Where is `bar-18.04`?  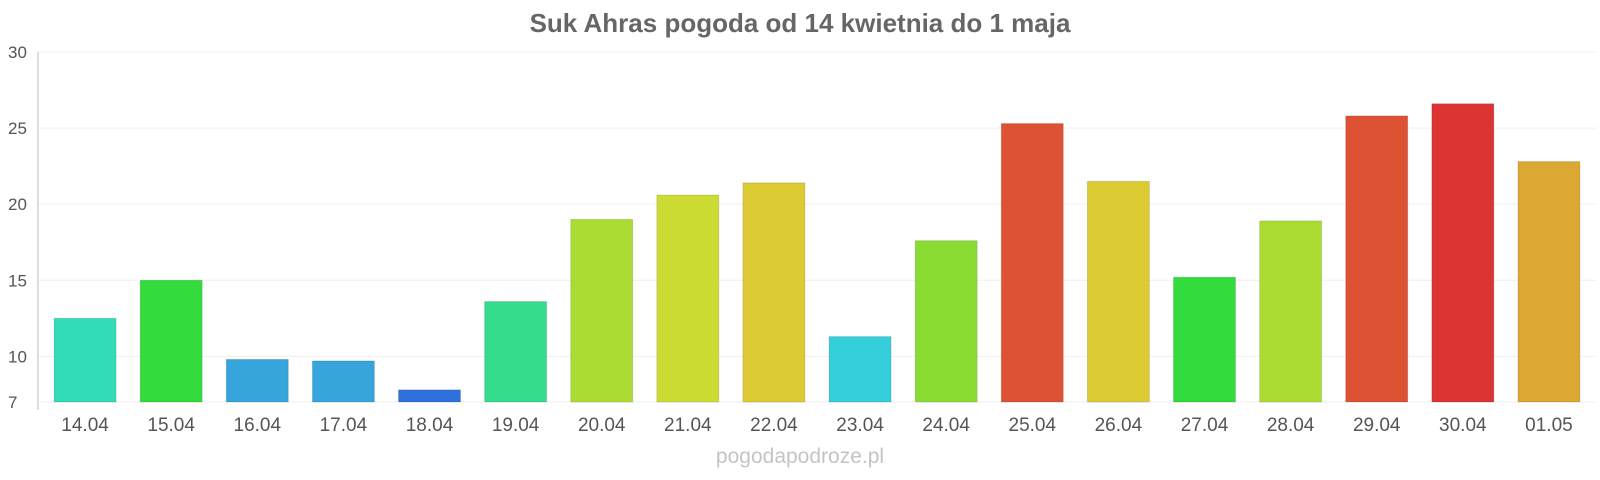
bar-18.04 is located at coordinates (429, 396).